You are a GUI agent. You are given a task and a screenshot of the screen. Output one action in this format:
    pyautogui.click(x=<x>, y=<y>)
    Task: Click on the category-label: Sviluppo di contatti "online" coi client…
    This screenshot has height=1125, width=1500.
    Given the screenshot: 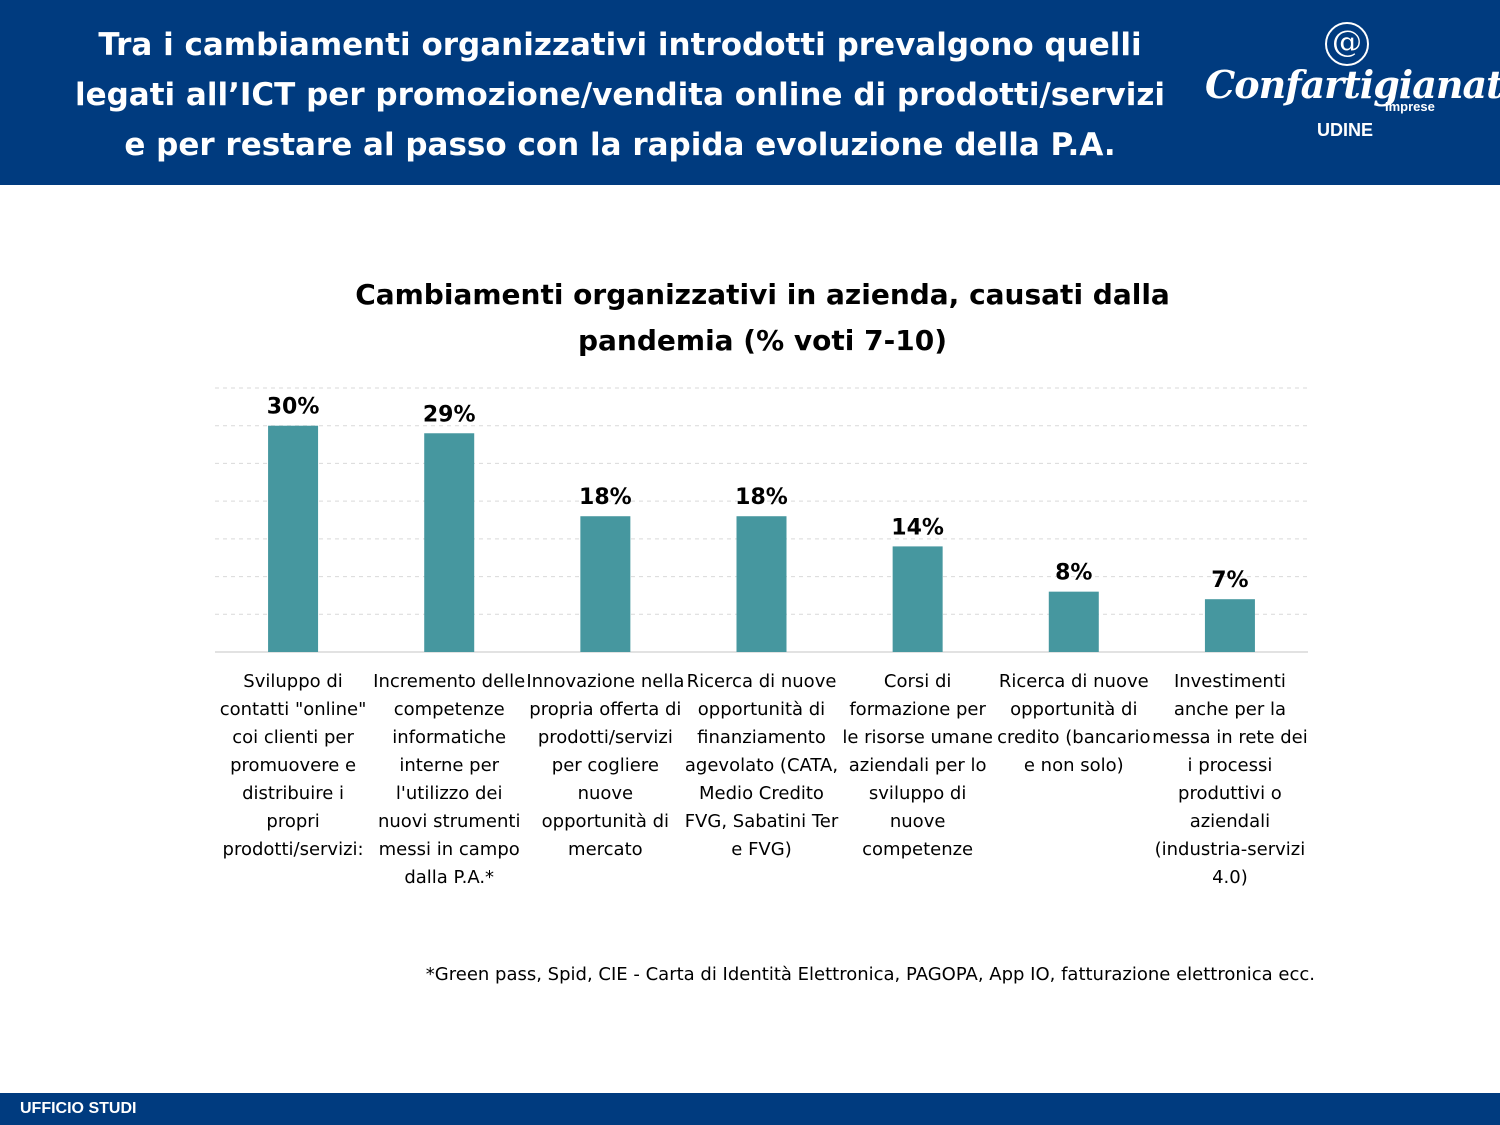 What is the action you would take?
    pyautogui.click(x=293, y=765)
    